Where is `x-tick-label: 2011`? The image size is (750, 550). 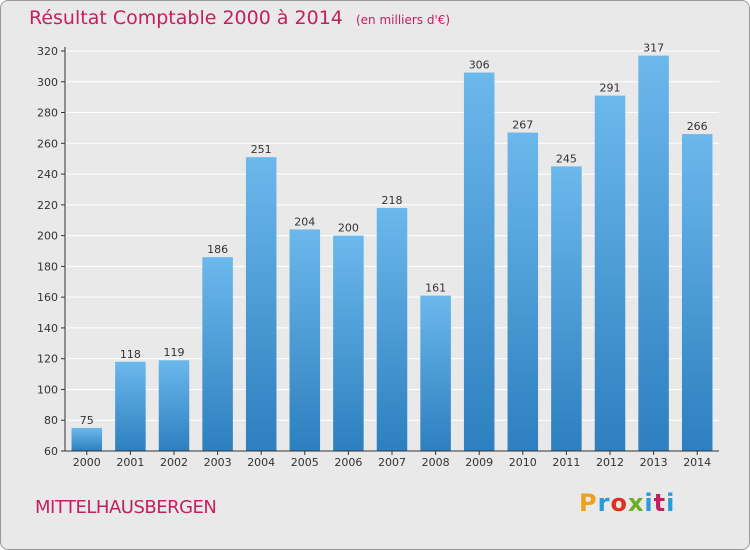 x-tick-label: 2011 is located at coordinates (566, 462).